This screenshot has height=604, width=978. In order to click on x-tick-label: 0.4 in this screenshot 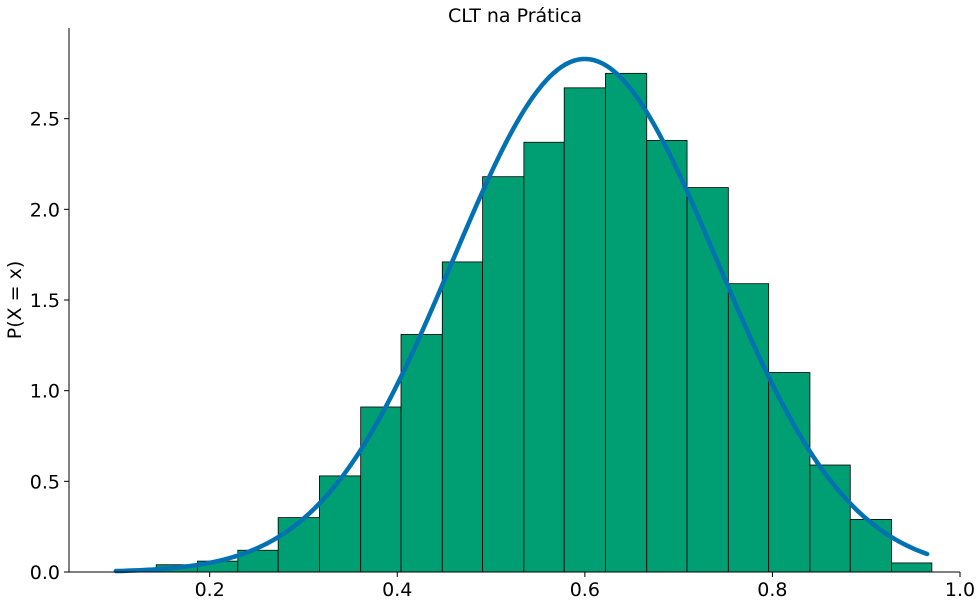, I will do `click(397, 590)`.